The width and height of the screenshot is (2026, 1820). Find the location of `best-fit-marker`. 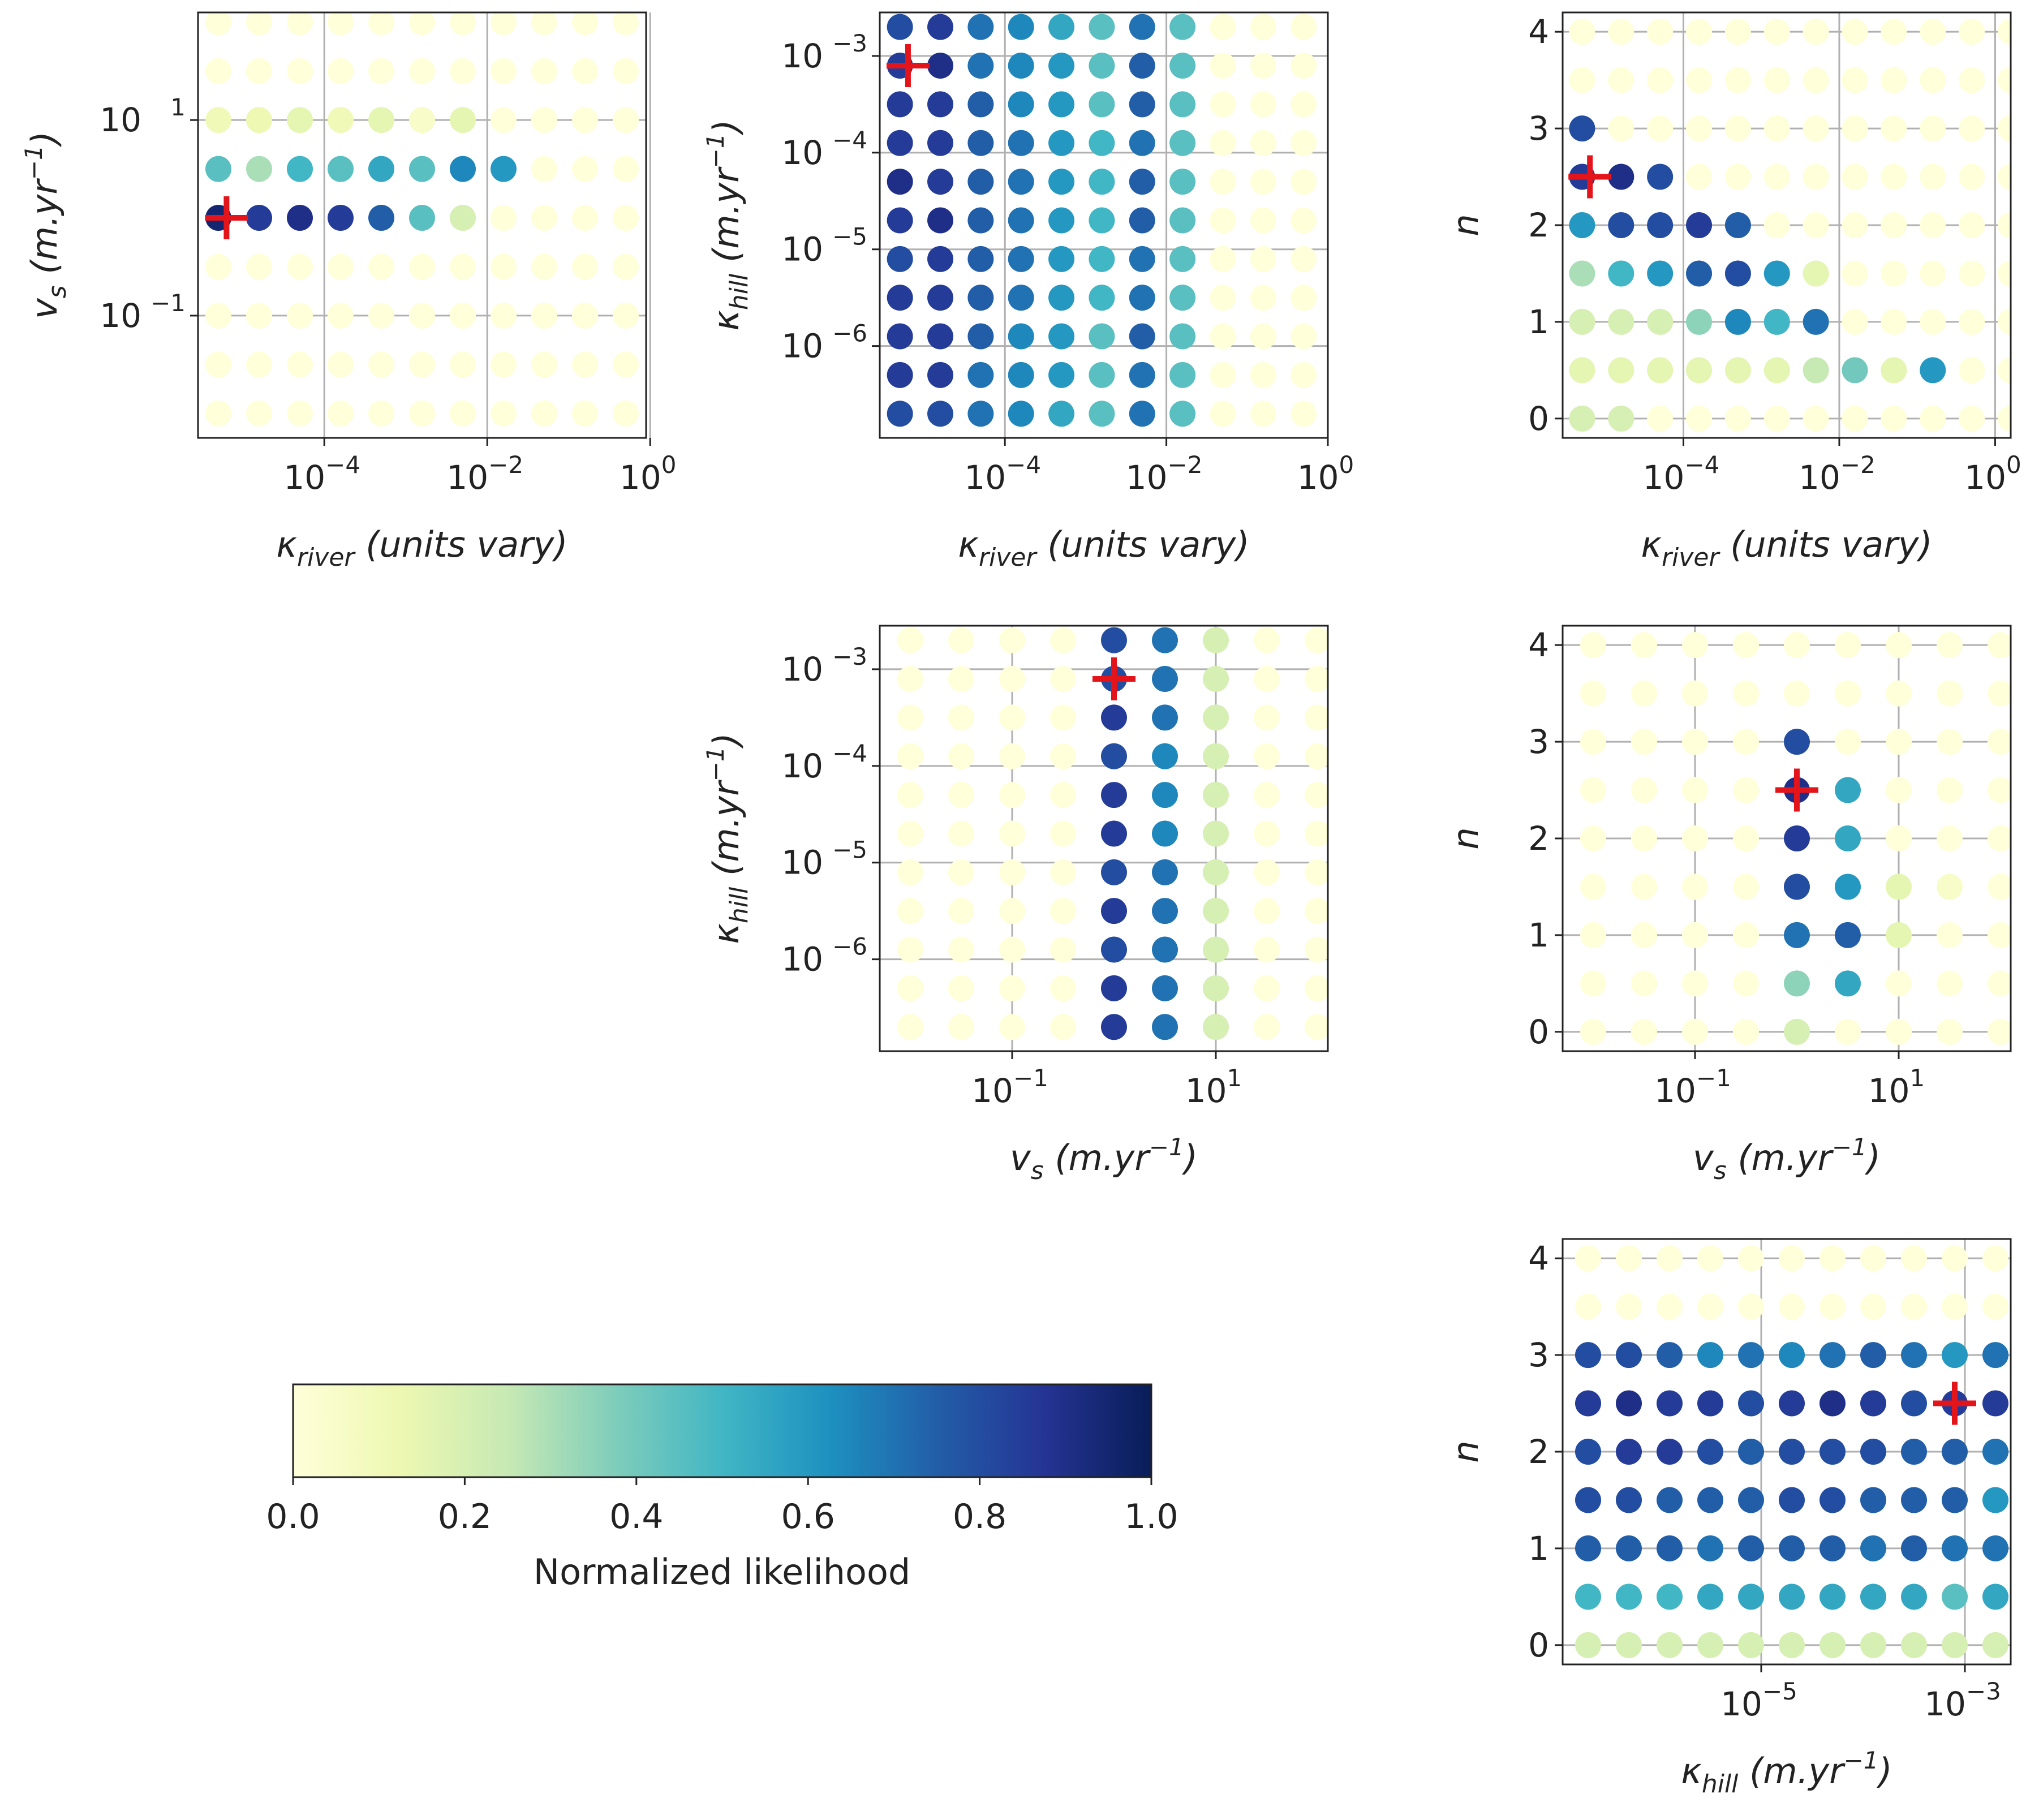

best-fit-marker is located at coordinates (1590, 177).